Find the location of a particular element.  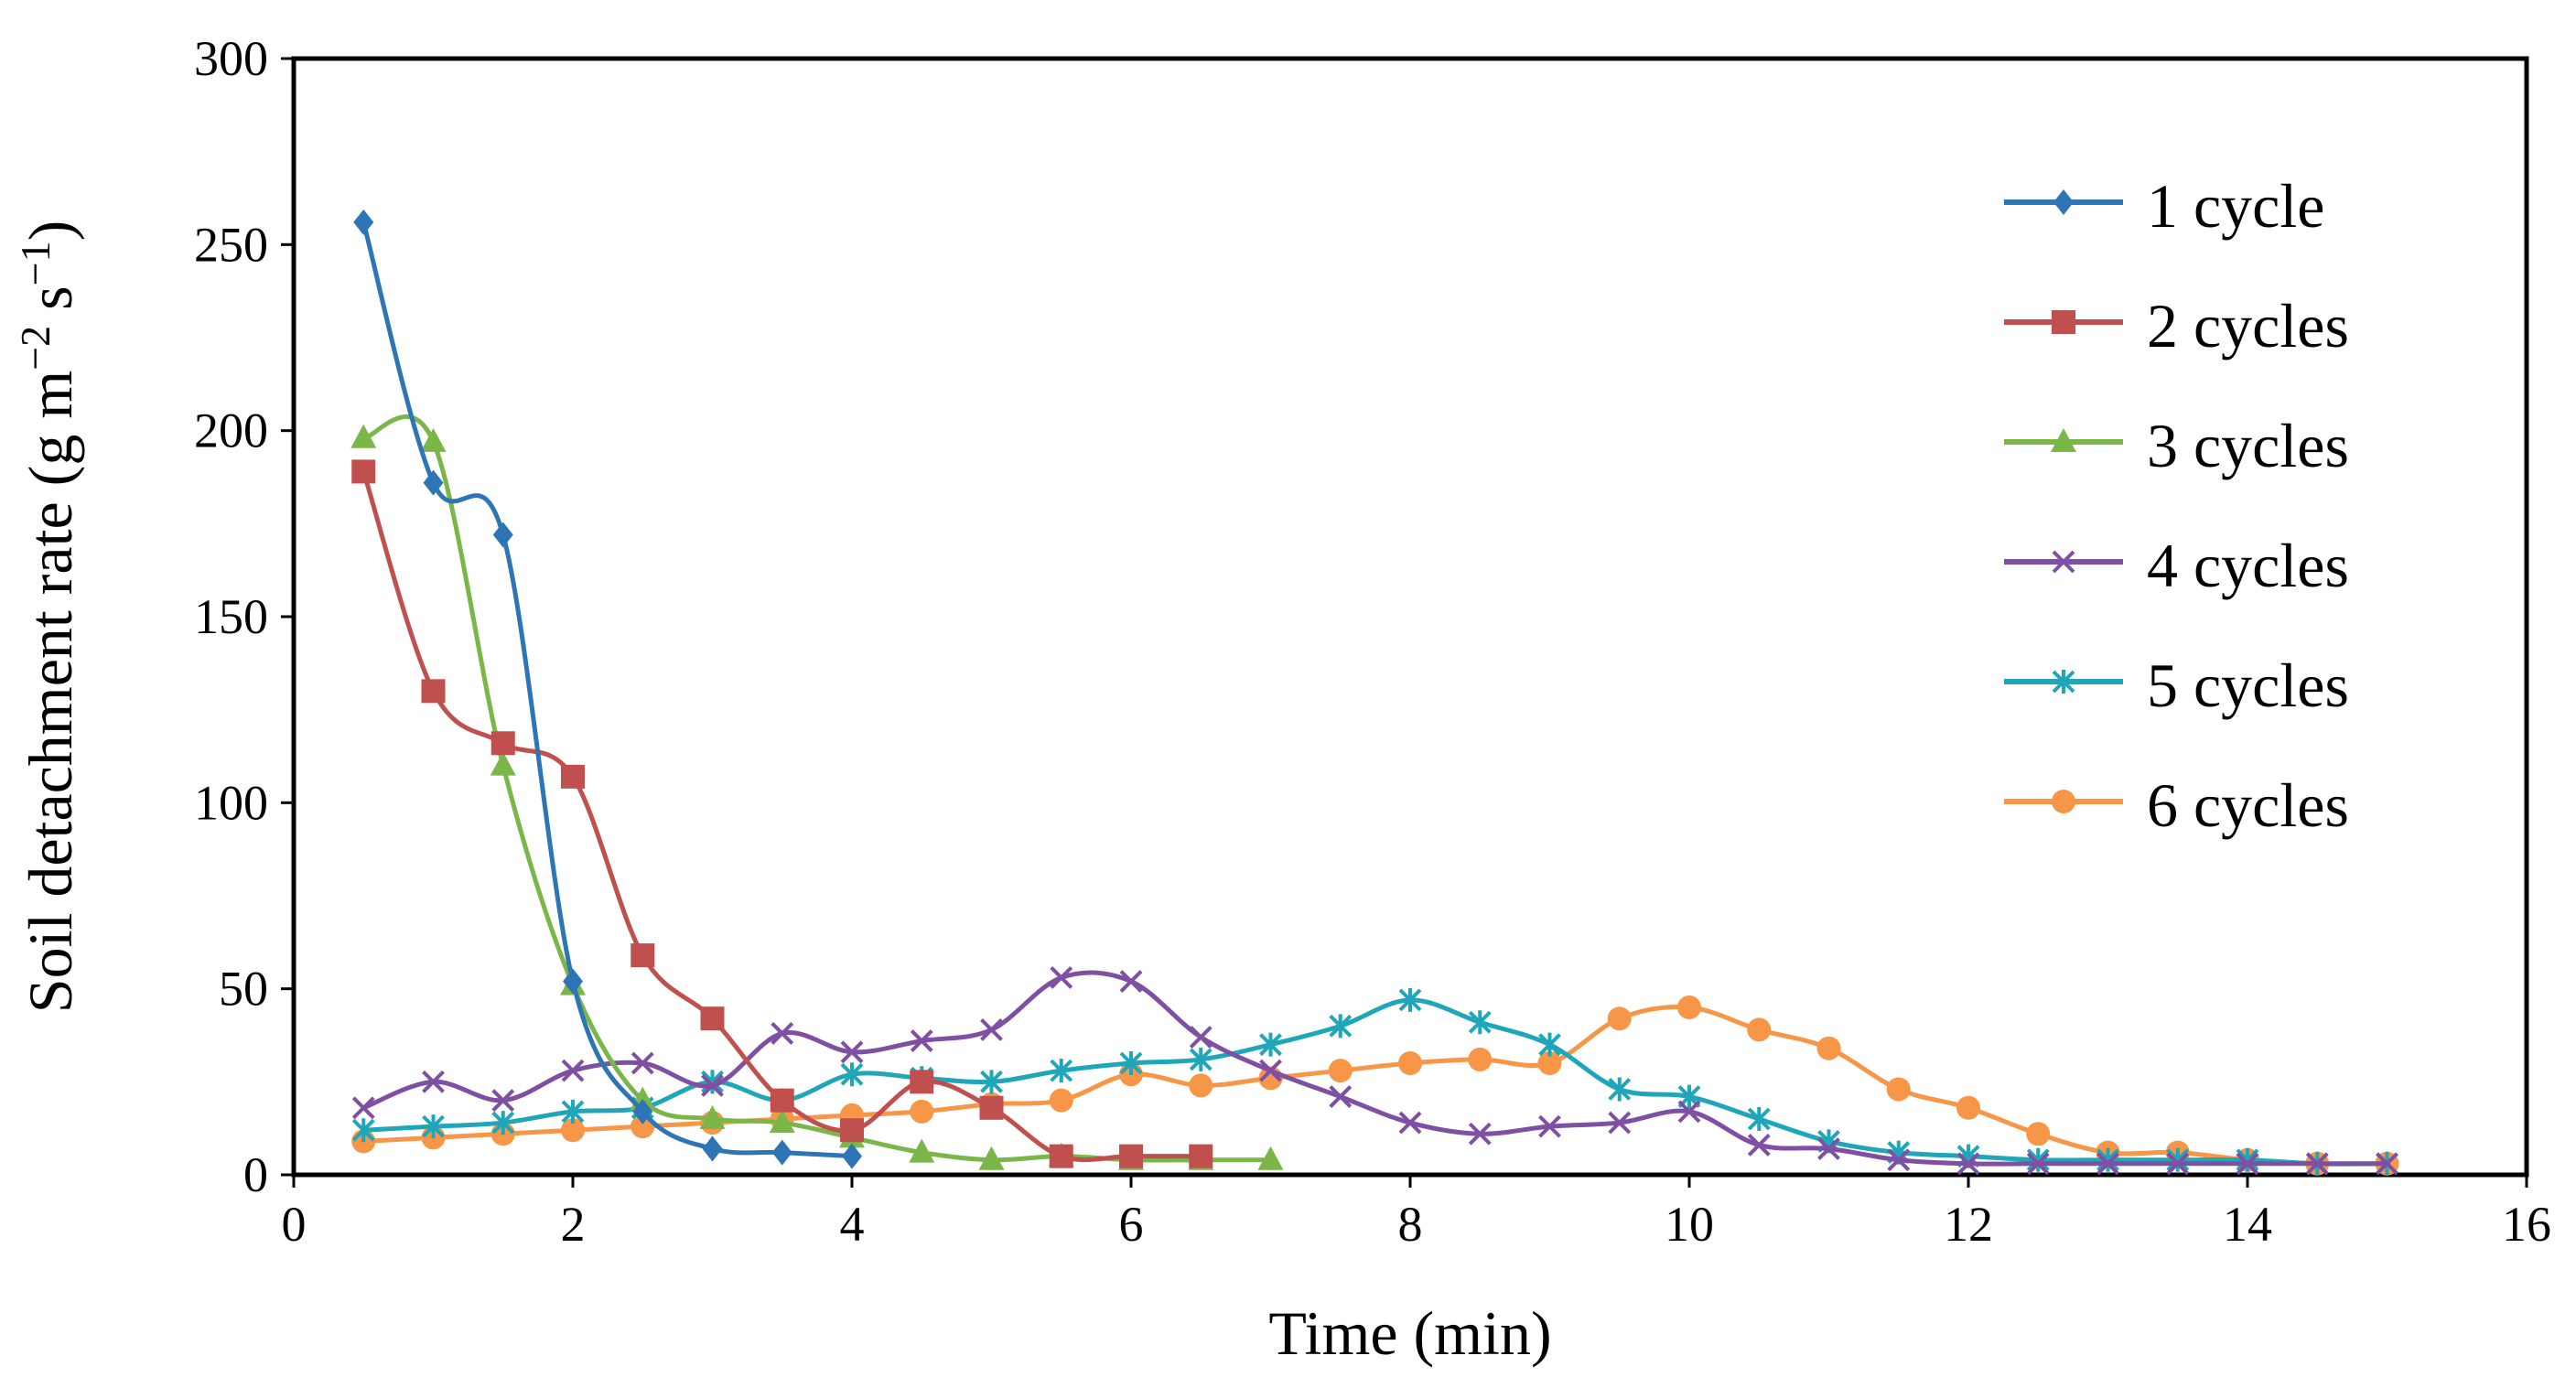

legend-item-3: 3 cycles is located at coordinates (2176, 446).